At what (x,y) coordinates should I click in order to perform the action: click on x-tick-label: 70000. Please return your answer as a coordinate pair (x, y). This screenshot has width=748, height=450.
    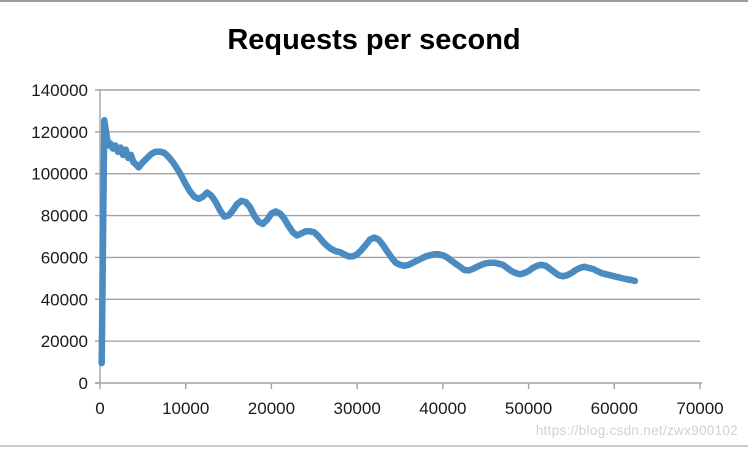
    Looking at the image, I should click on (699, 408).